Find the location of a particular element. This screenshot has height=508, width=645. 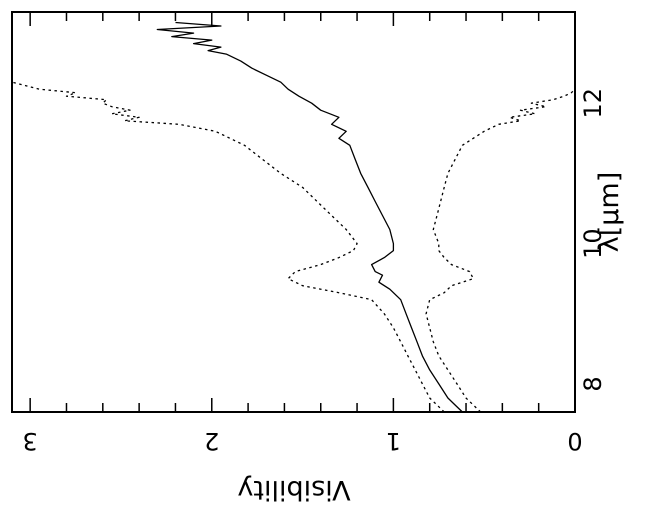

x-axis-title: λ[μm] is located at coordinates (609, 212).